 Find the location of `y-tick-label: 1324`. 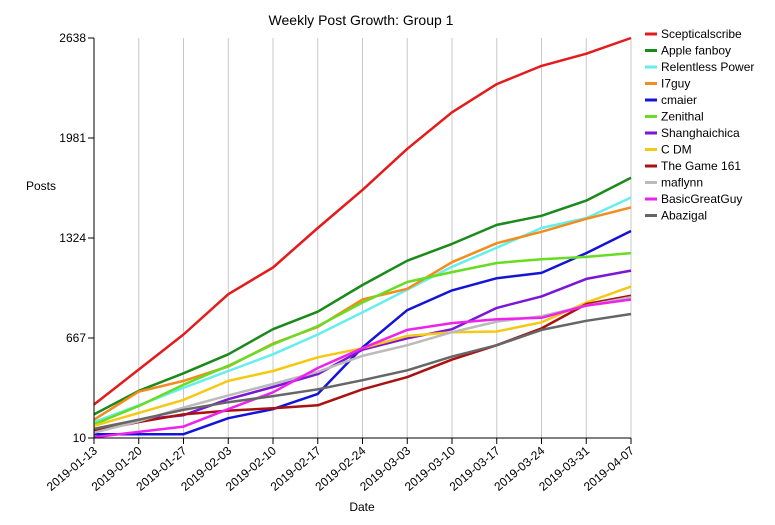

y-tick-label: 1324 is located at coordinates (72, 238).